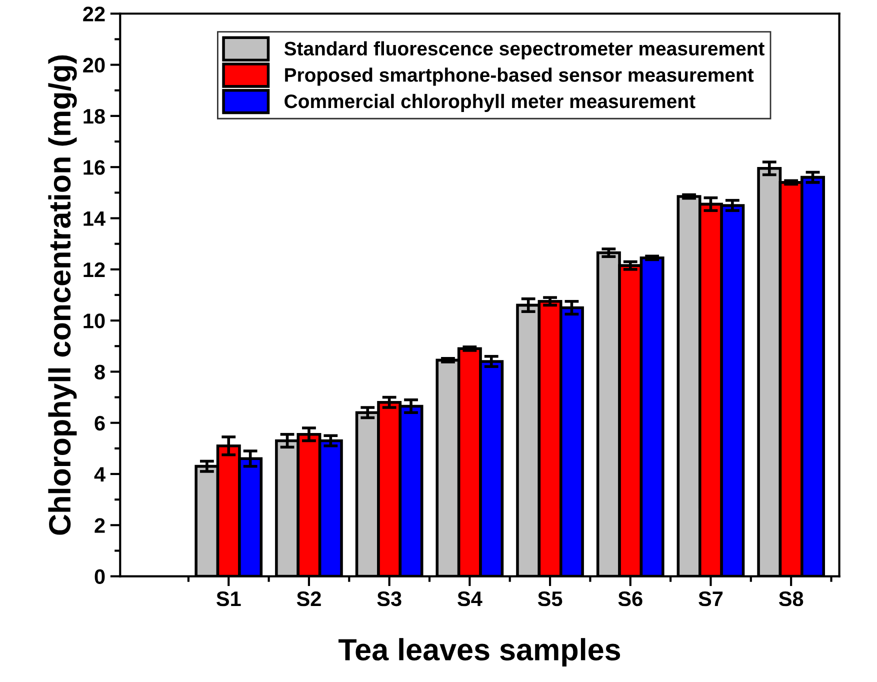 This screenshot has width=877, height=682. What do you see at coordinates (228, 598) in the screenshot?
I see `x-tick-label: S1` at bounding box center [228, 598].